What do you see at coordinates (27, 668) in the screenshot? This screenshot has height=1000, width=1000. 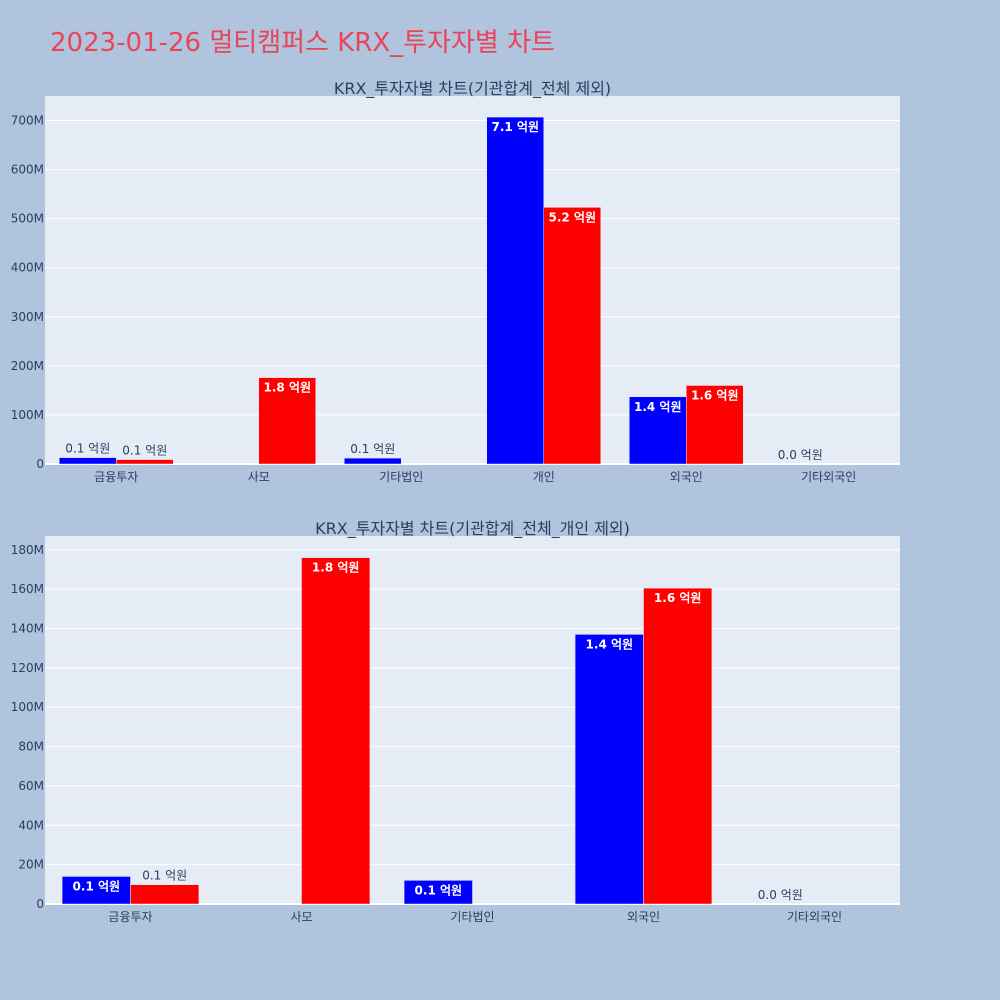 I see `y-tick-label: 120M` at bounding box center [27, 668].